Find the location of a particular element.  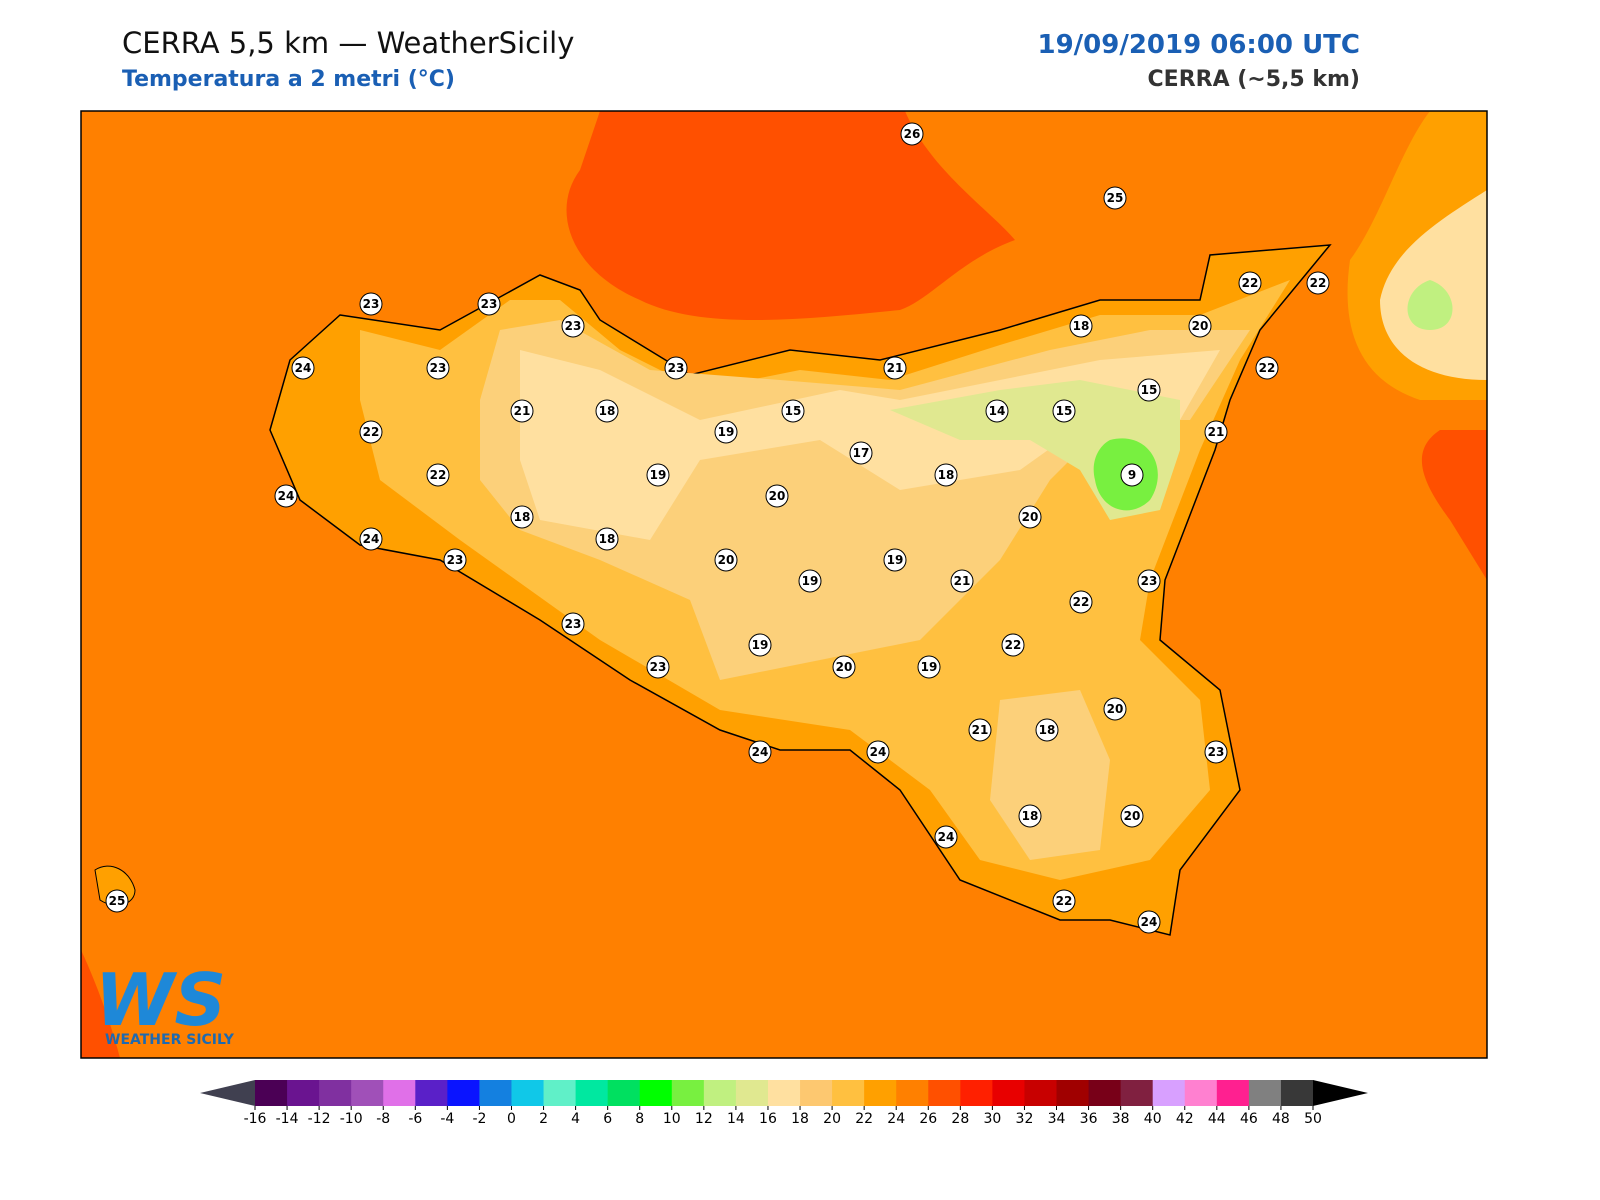

colorbar-label: 10 is located at coordinates (672, 1119).